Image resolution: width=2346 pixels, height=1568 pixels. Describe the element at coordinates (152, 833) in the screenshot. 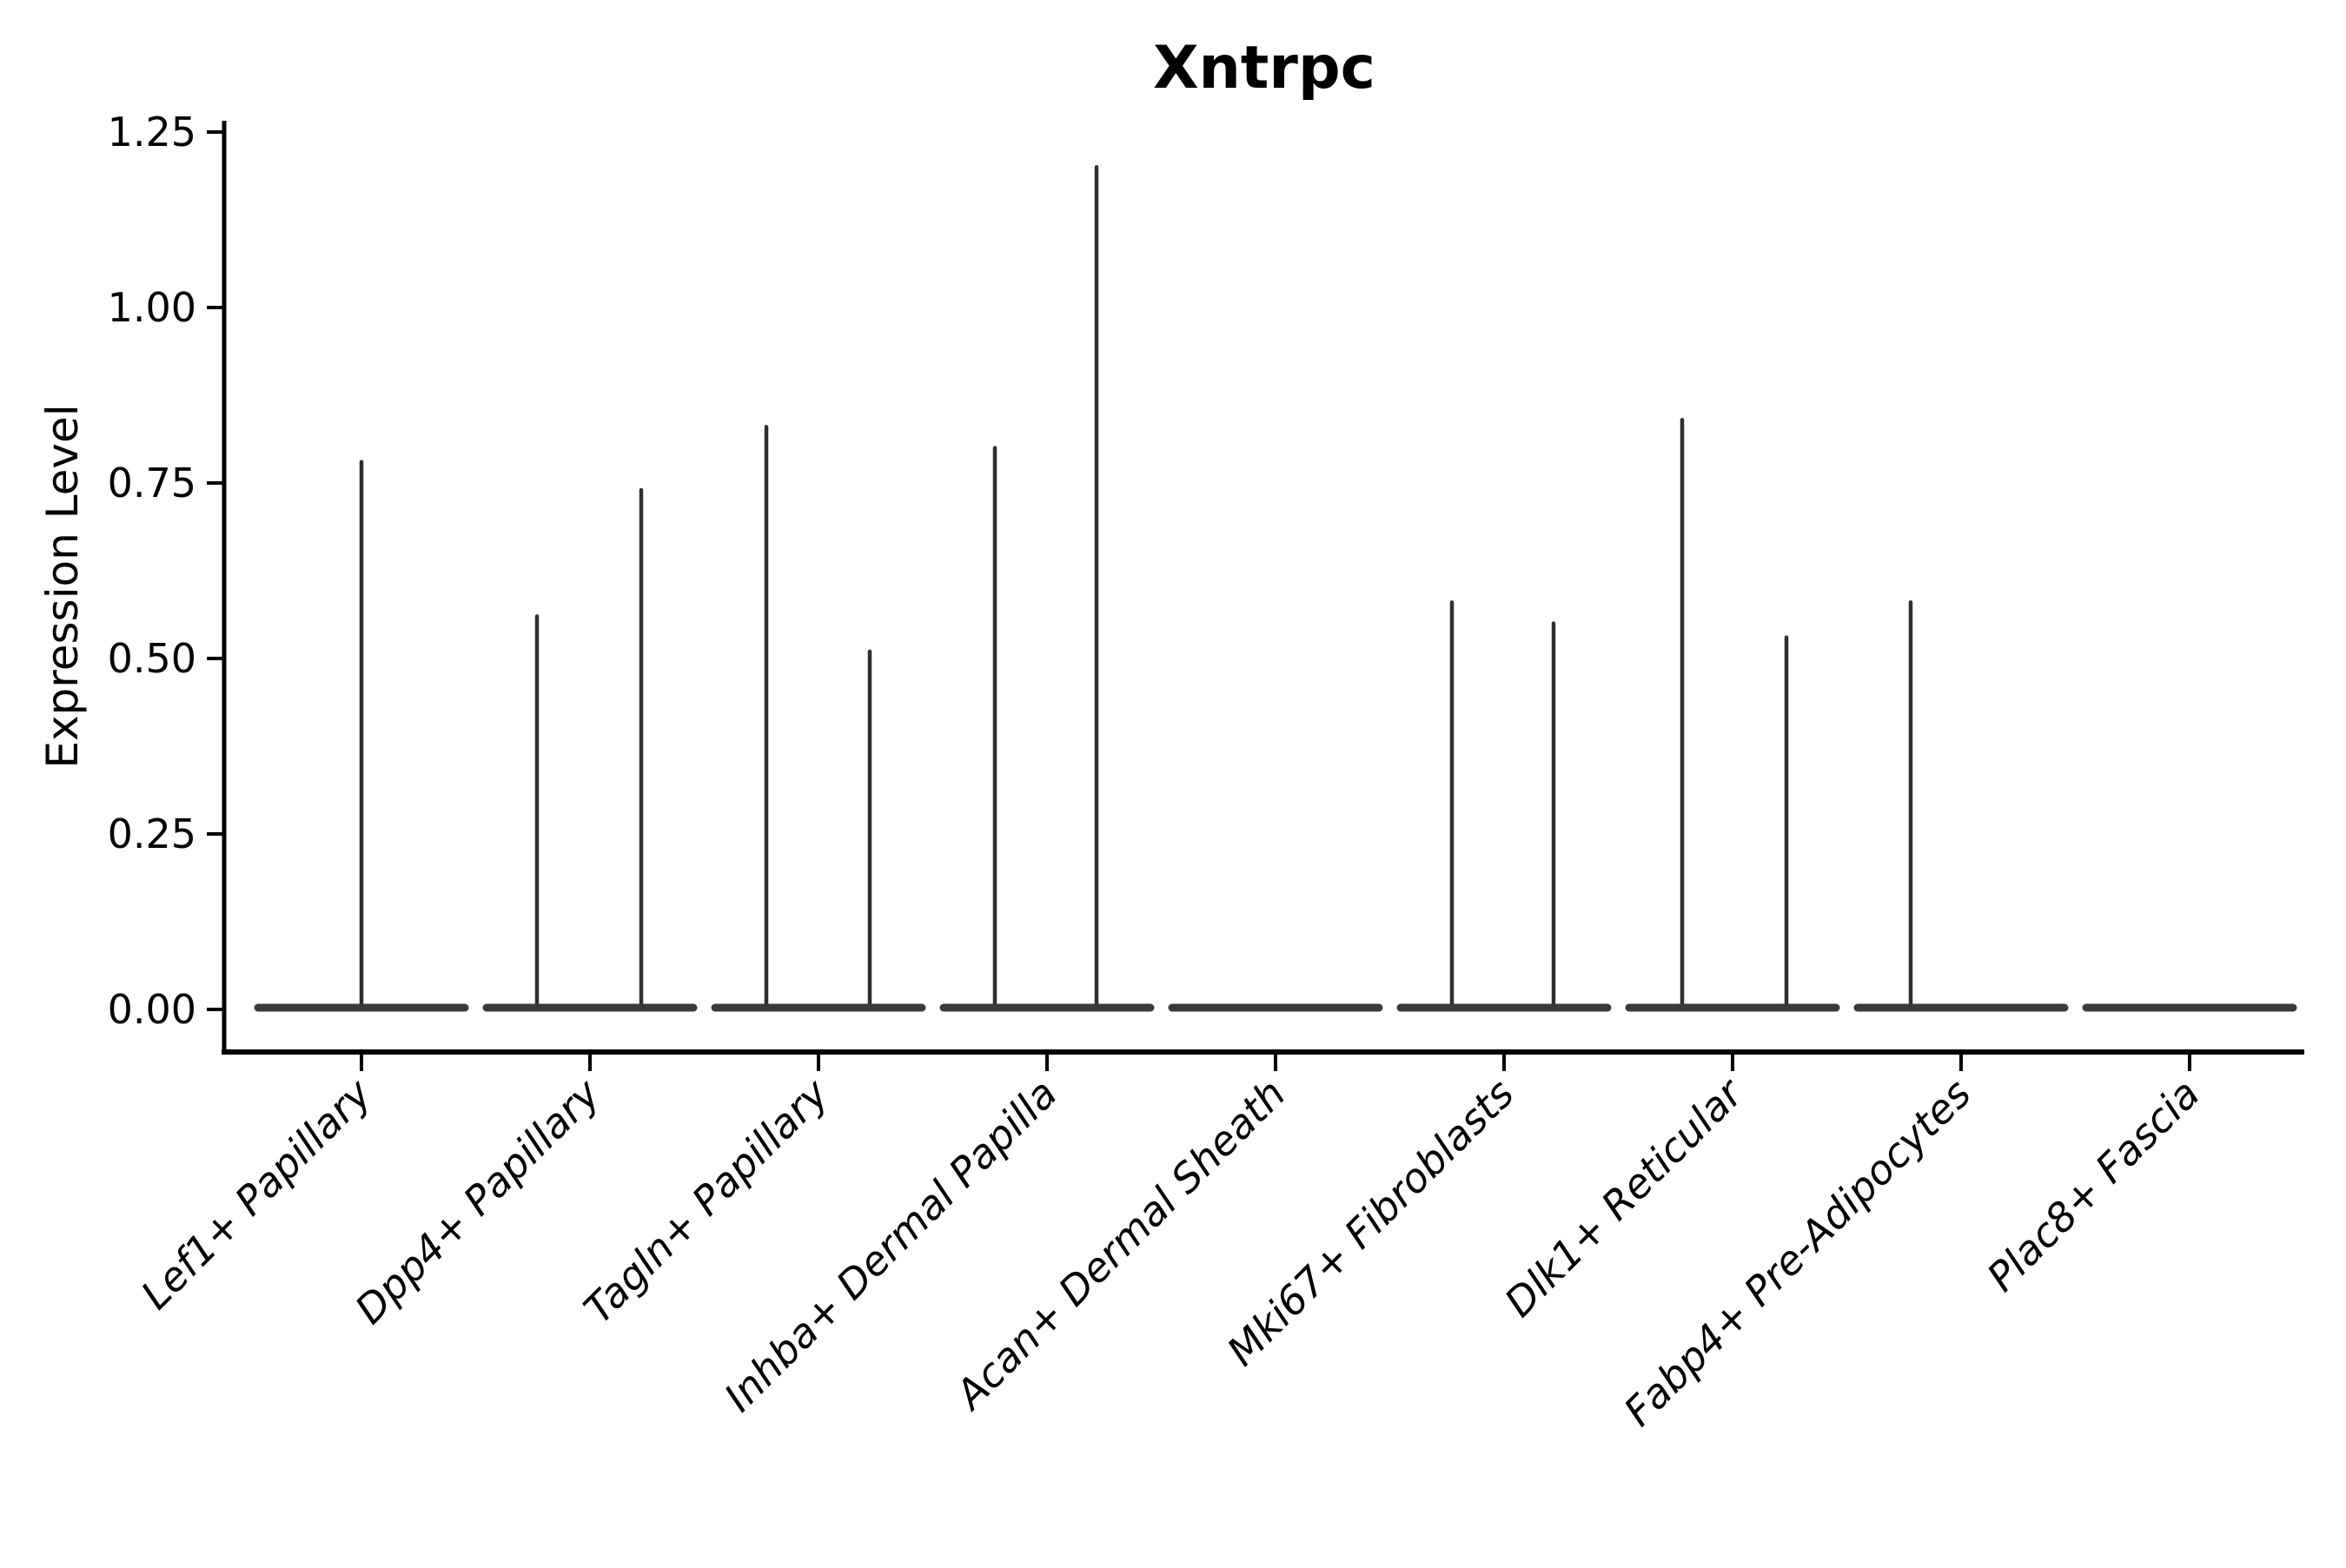

I see `y-tick-label: 0.25` at that location.